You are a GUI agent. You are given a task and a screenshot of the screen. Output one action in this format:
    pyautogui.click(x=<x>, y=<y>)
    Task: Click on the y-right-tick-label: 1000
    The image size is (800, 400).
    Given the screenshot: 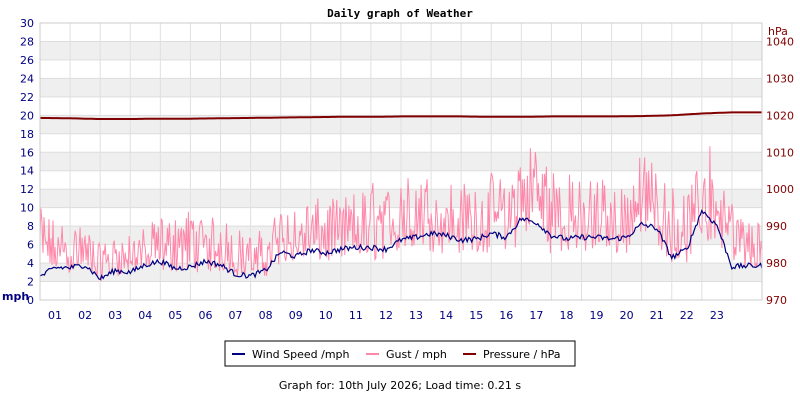 What is the action you would take?
    pyautogui.click(x=780, y=189)
    